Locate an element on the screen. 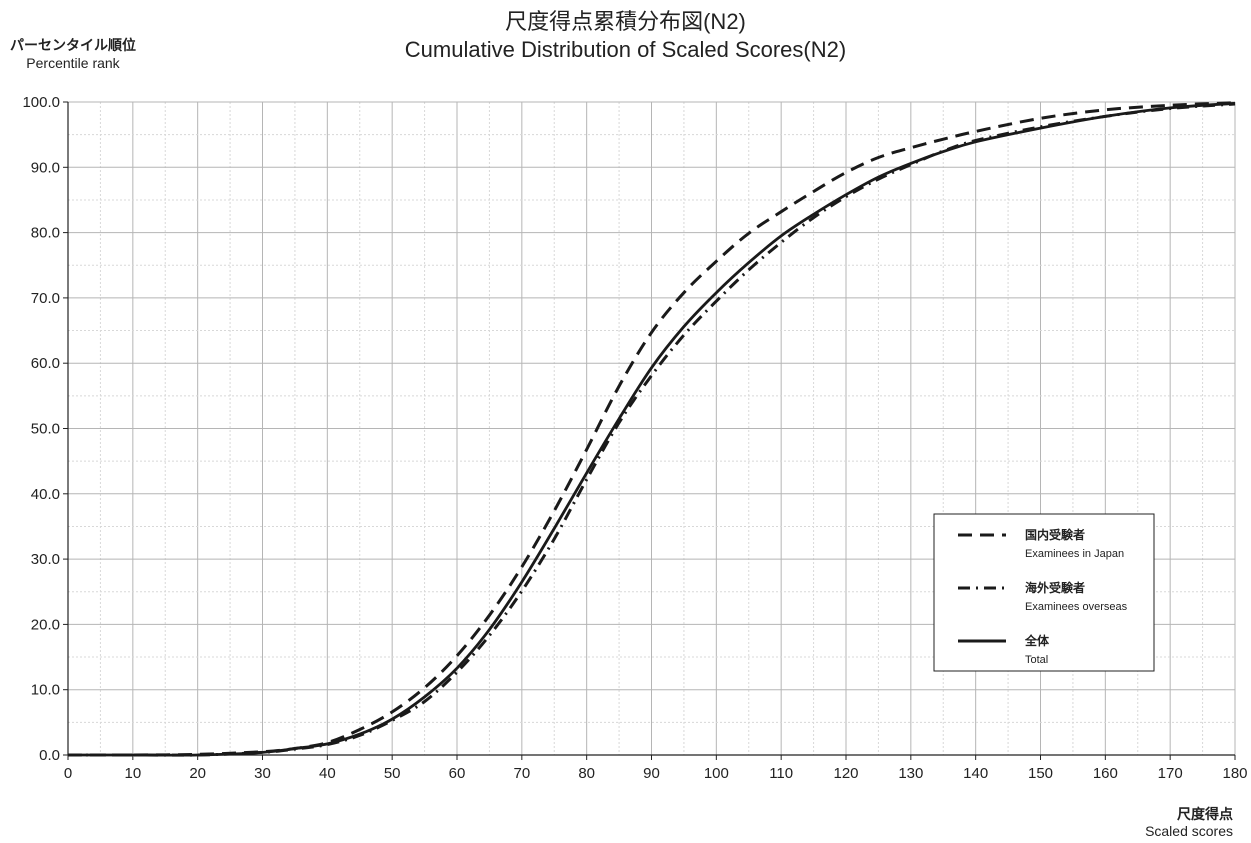 The width and height of the screenshot is (1251, 843). x-tick-label: 110 is located at coordinates (781, 773).